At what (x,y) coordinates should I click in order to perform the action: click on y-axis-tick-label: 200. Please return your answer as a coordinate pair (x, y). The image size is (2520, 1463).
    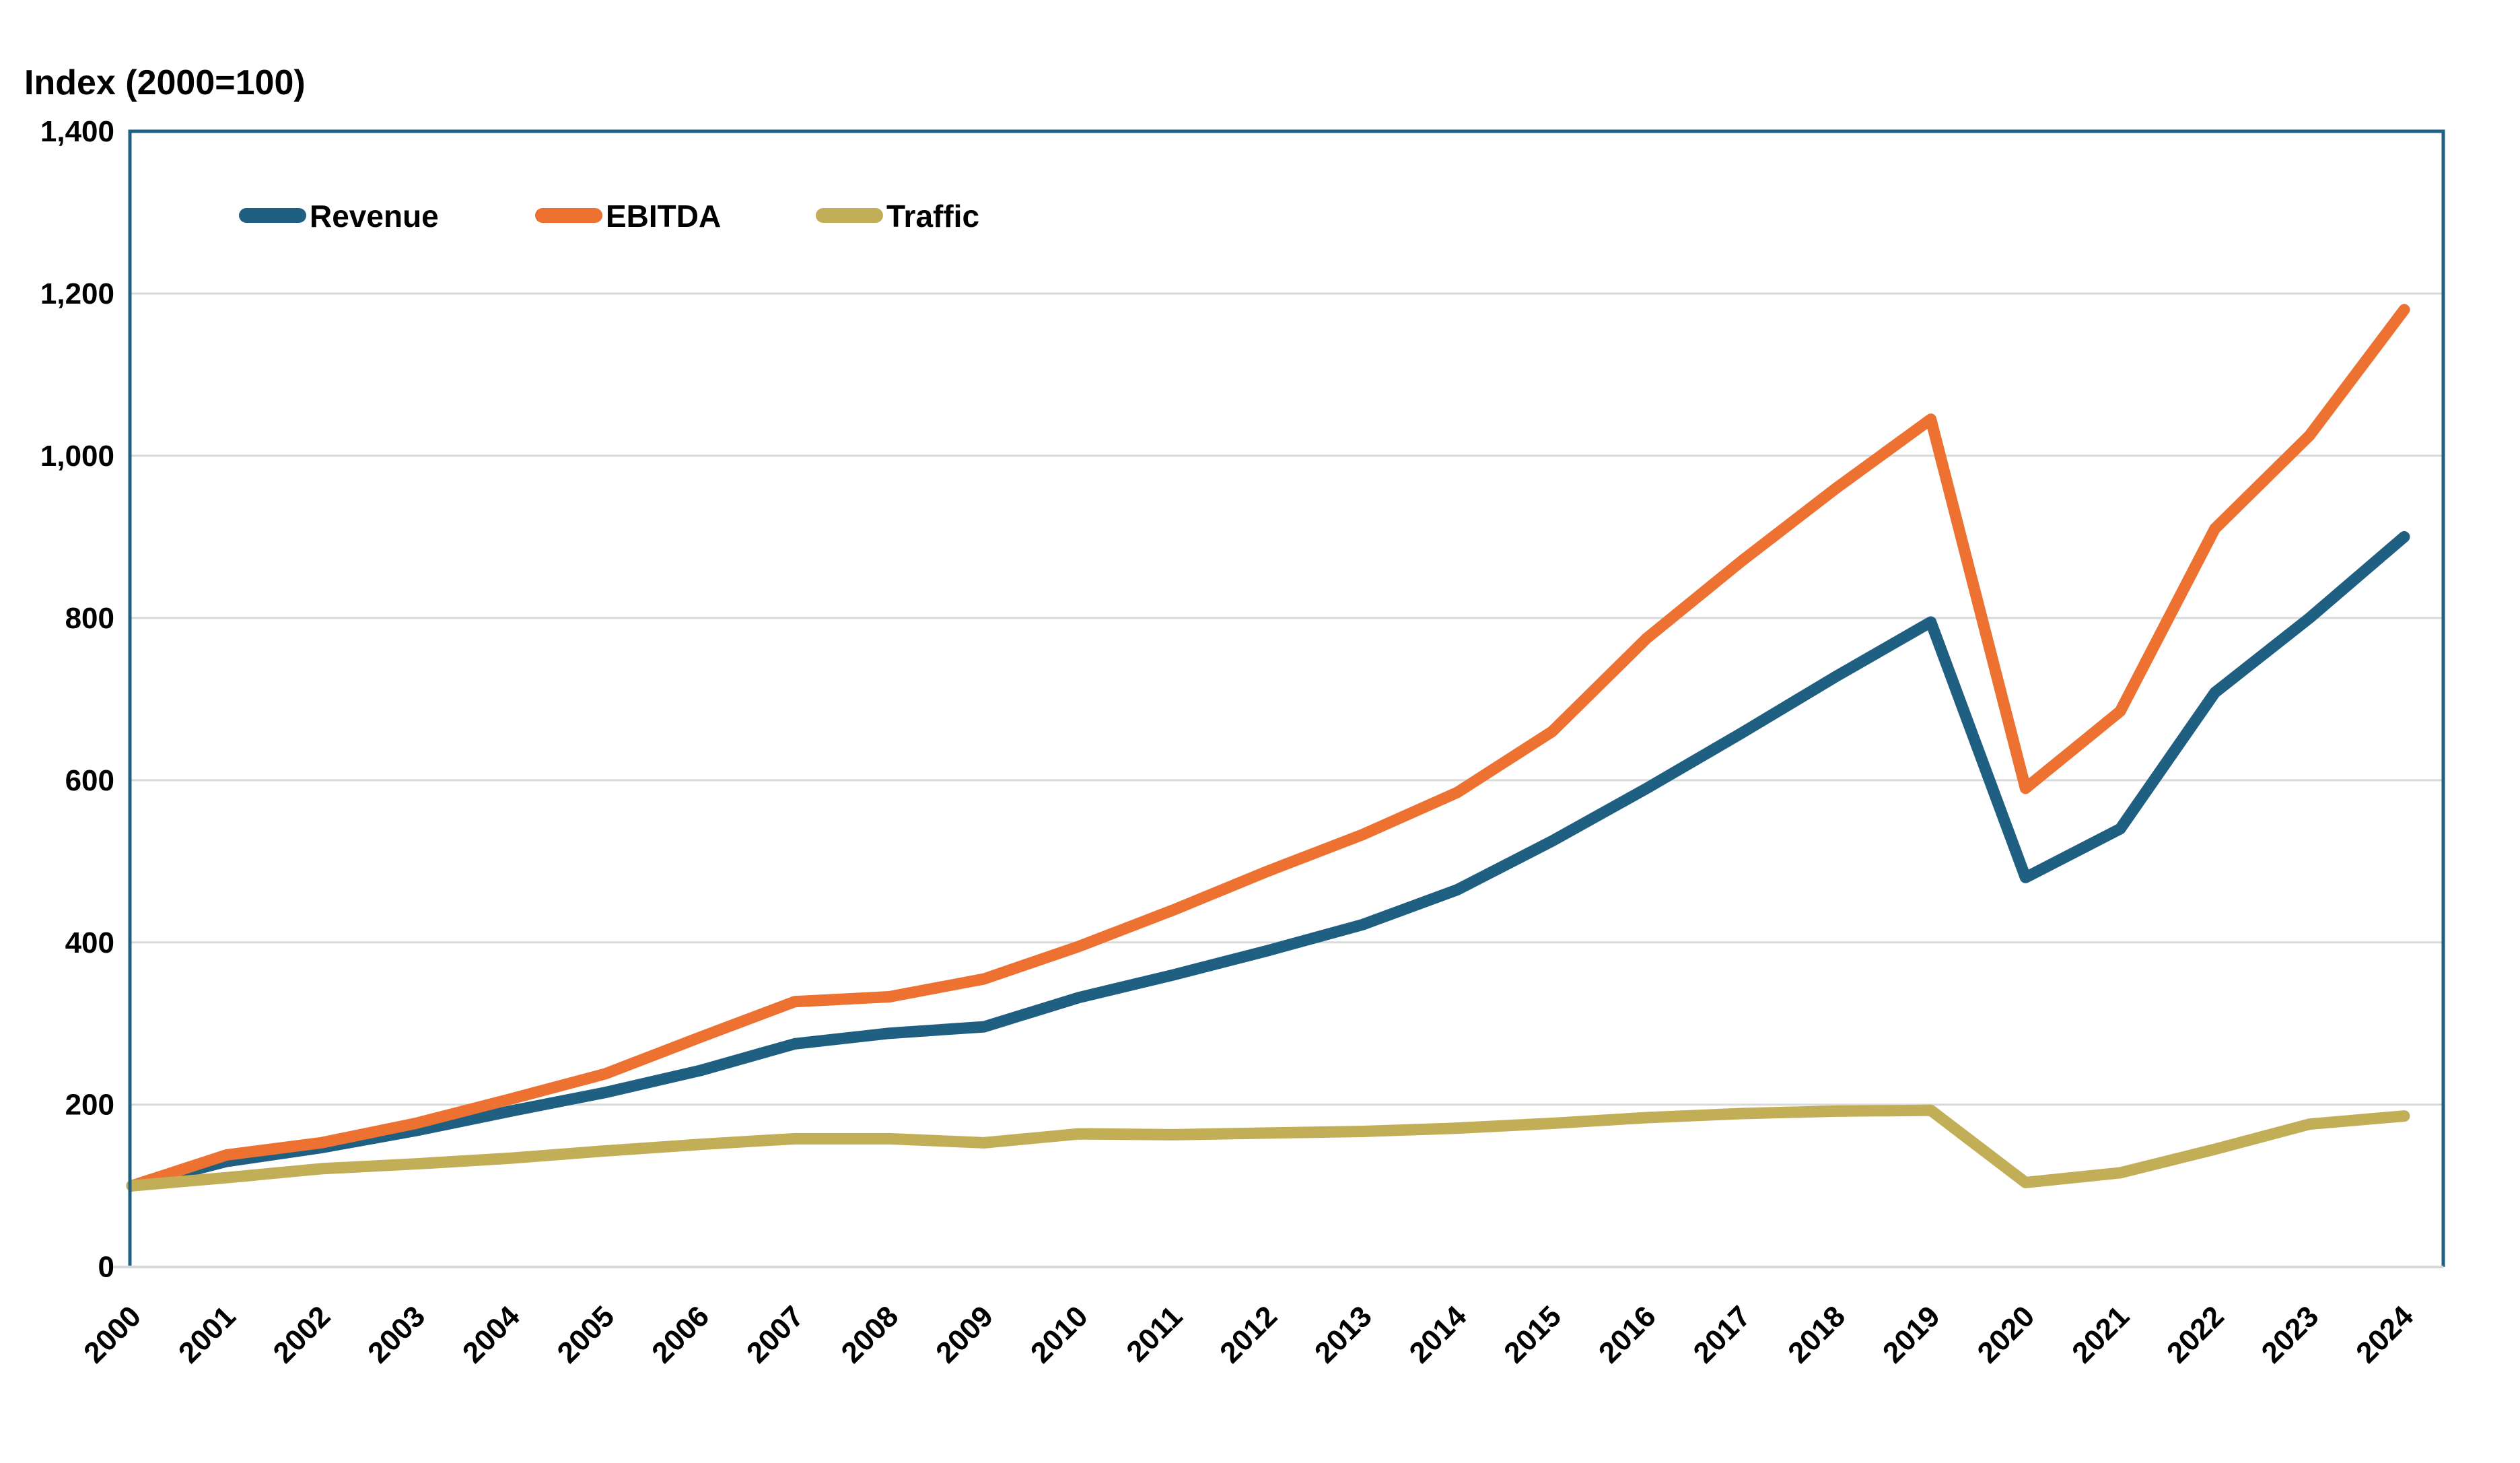
    Looking at the image, I should click on (90, 1105).